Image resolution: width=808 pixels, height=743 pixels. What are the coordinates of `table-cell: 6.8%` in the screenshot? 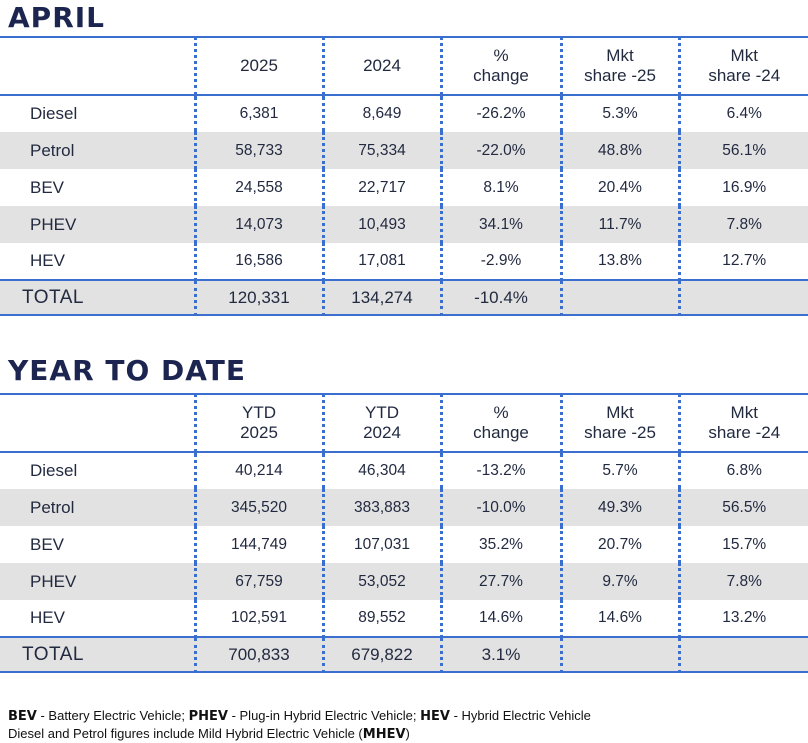 It's located at (743, 470).